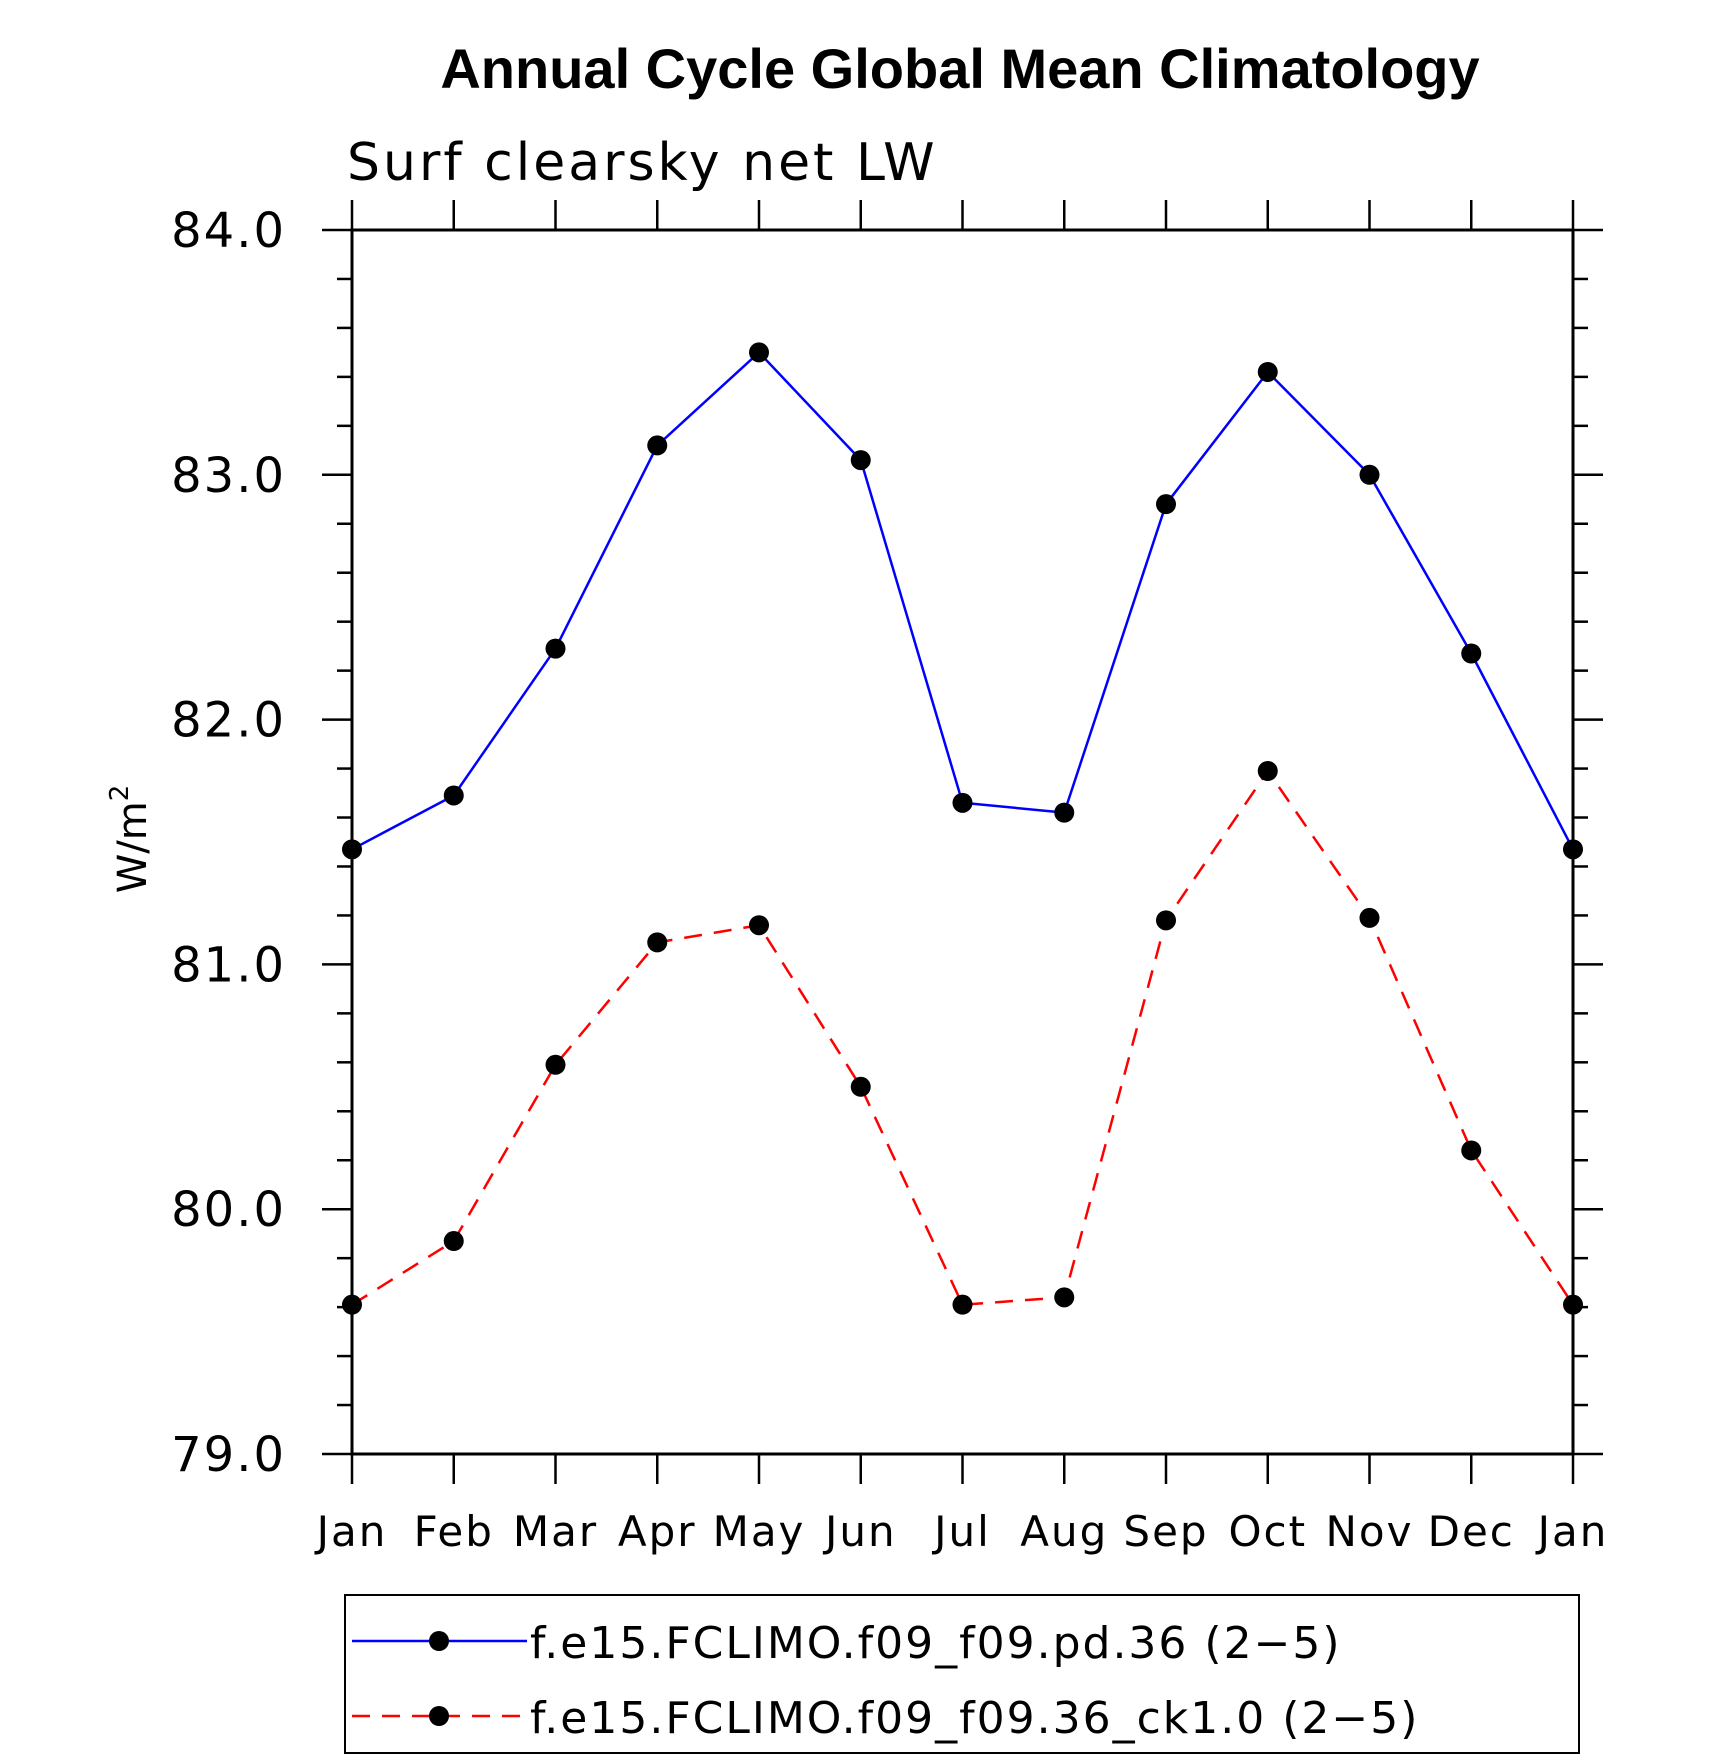 This screenshot has width=1710, height=1762. What do you see at coordinates (228, 476) in the screenshot?
I see `y-tick-label: 83.0` at bounding box center [228, 476].